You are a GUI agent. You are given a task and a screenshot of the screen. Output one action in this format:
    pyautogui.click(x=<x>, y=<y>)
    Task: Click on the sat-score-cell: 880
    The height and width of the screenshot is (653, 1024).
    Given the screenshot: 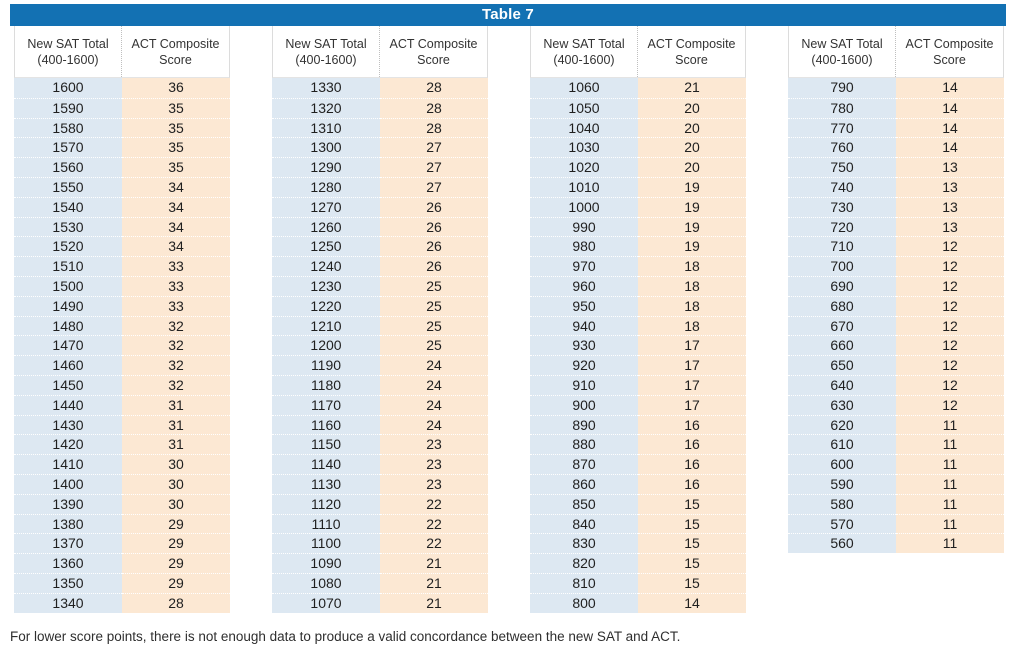 What is the action you would take?
    pyautogui.click(x=584, y=444)
    